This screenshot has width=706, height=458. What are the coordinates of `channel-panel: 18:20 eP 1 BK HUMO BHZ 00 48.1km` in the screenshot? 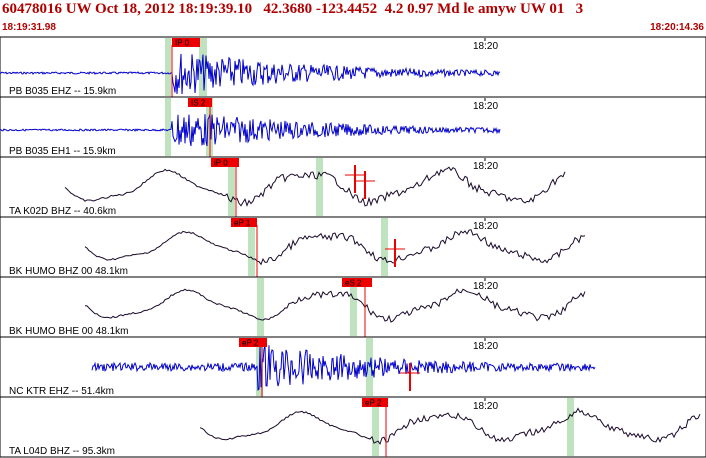 It's located at (353, 247).